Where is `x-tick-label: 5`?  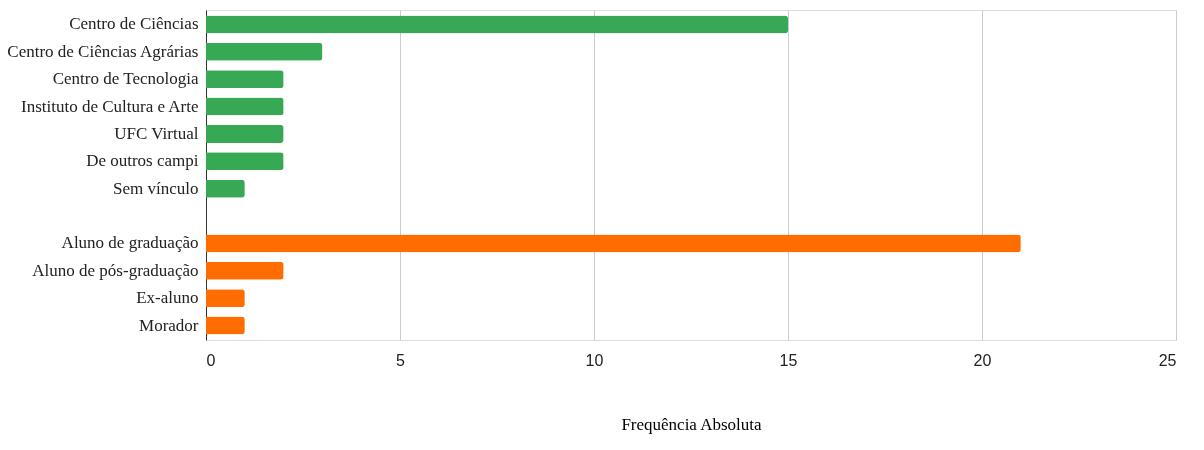 x-tick-label: 5 is located at coordinates (401, 360).